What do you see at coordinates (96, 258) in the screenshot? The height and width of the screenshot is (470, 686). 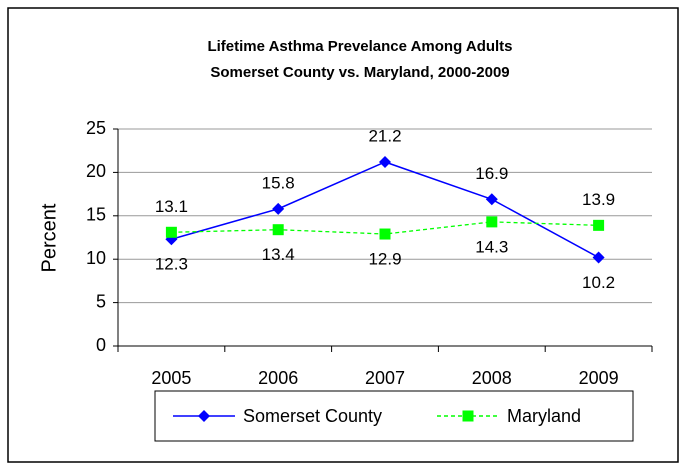 I see `y-tick-label: 10` at bounding box center [96, 258].